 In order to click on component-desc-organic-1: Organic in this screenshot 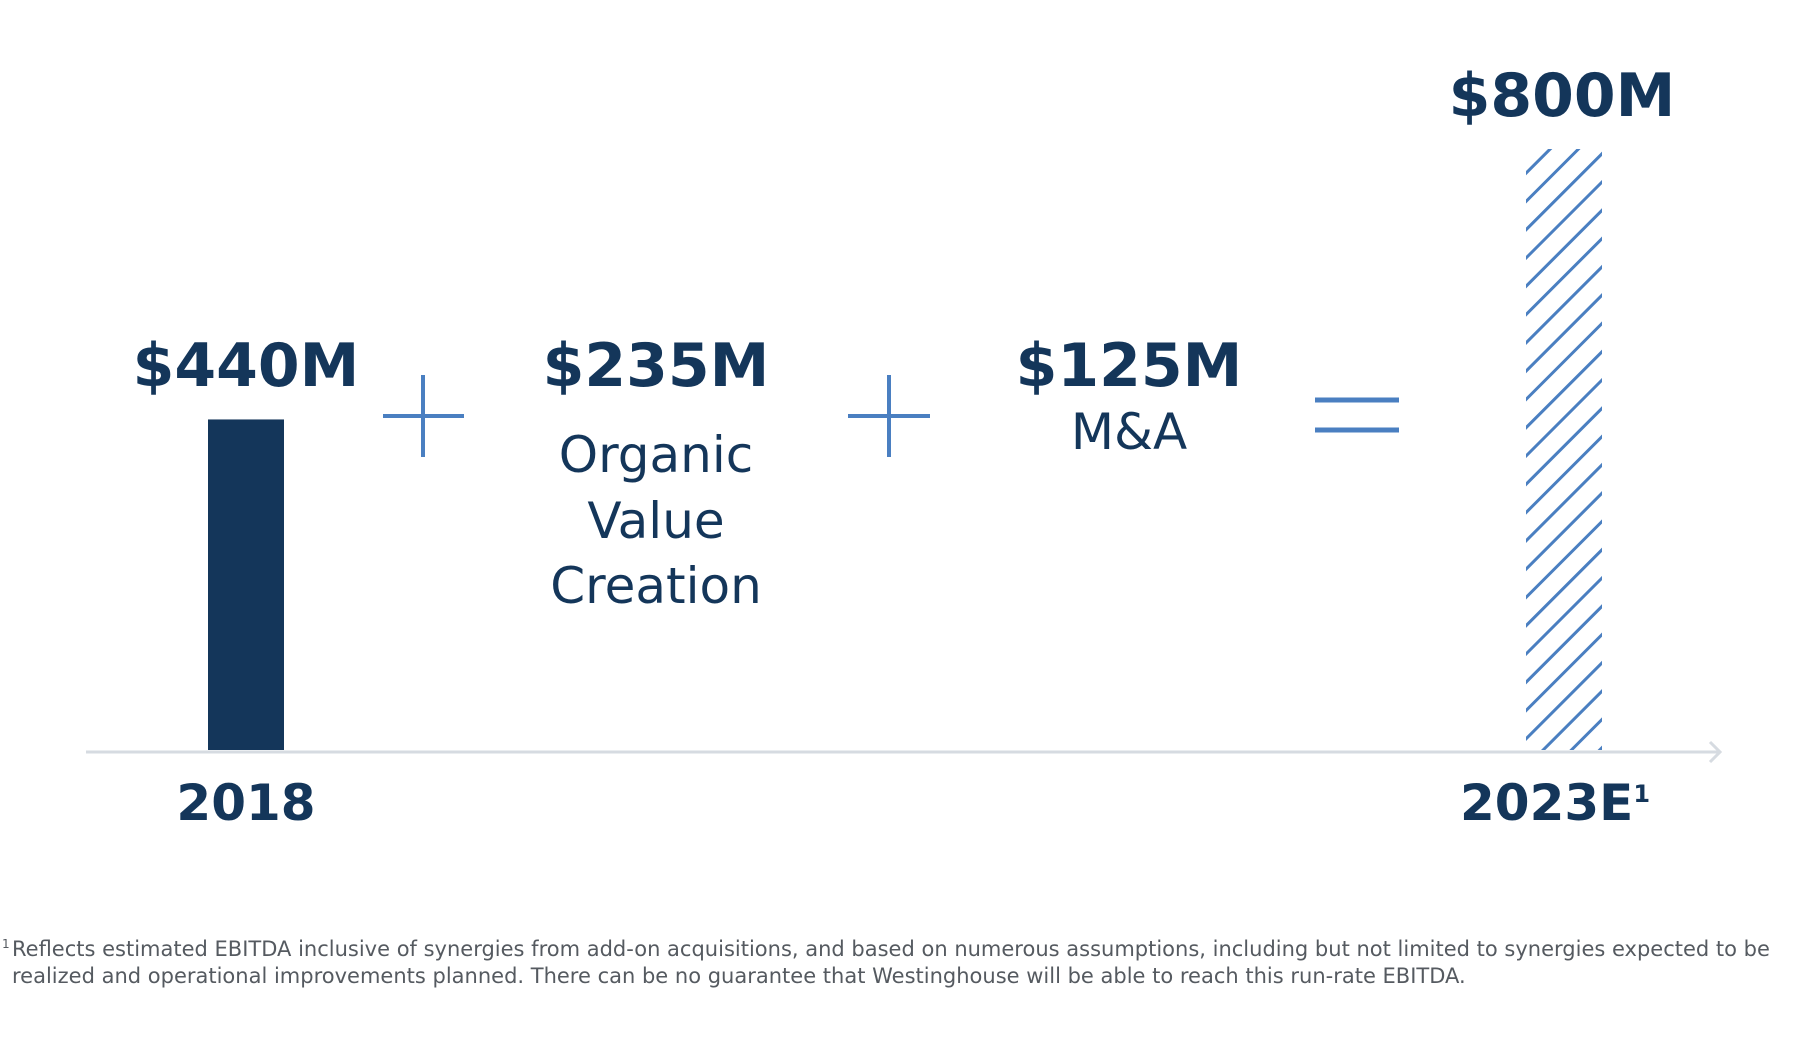, I will do `click(656, 455)`.